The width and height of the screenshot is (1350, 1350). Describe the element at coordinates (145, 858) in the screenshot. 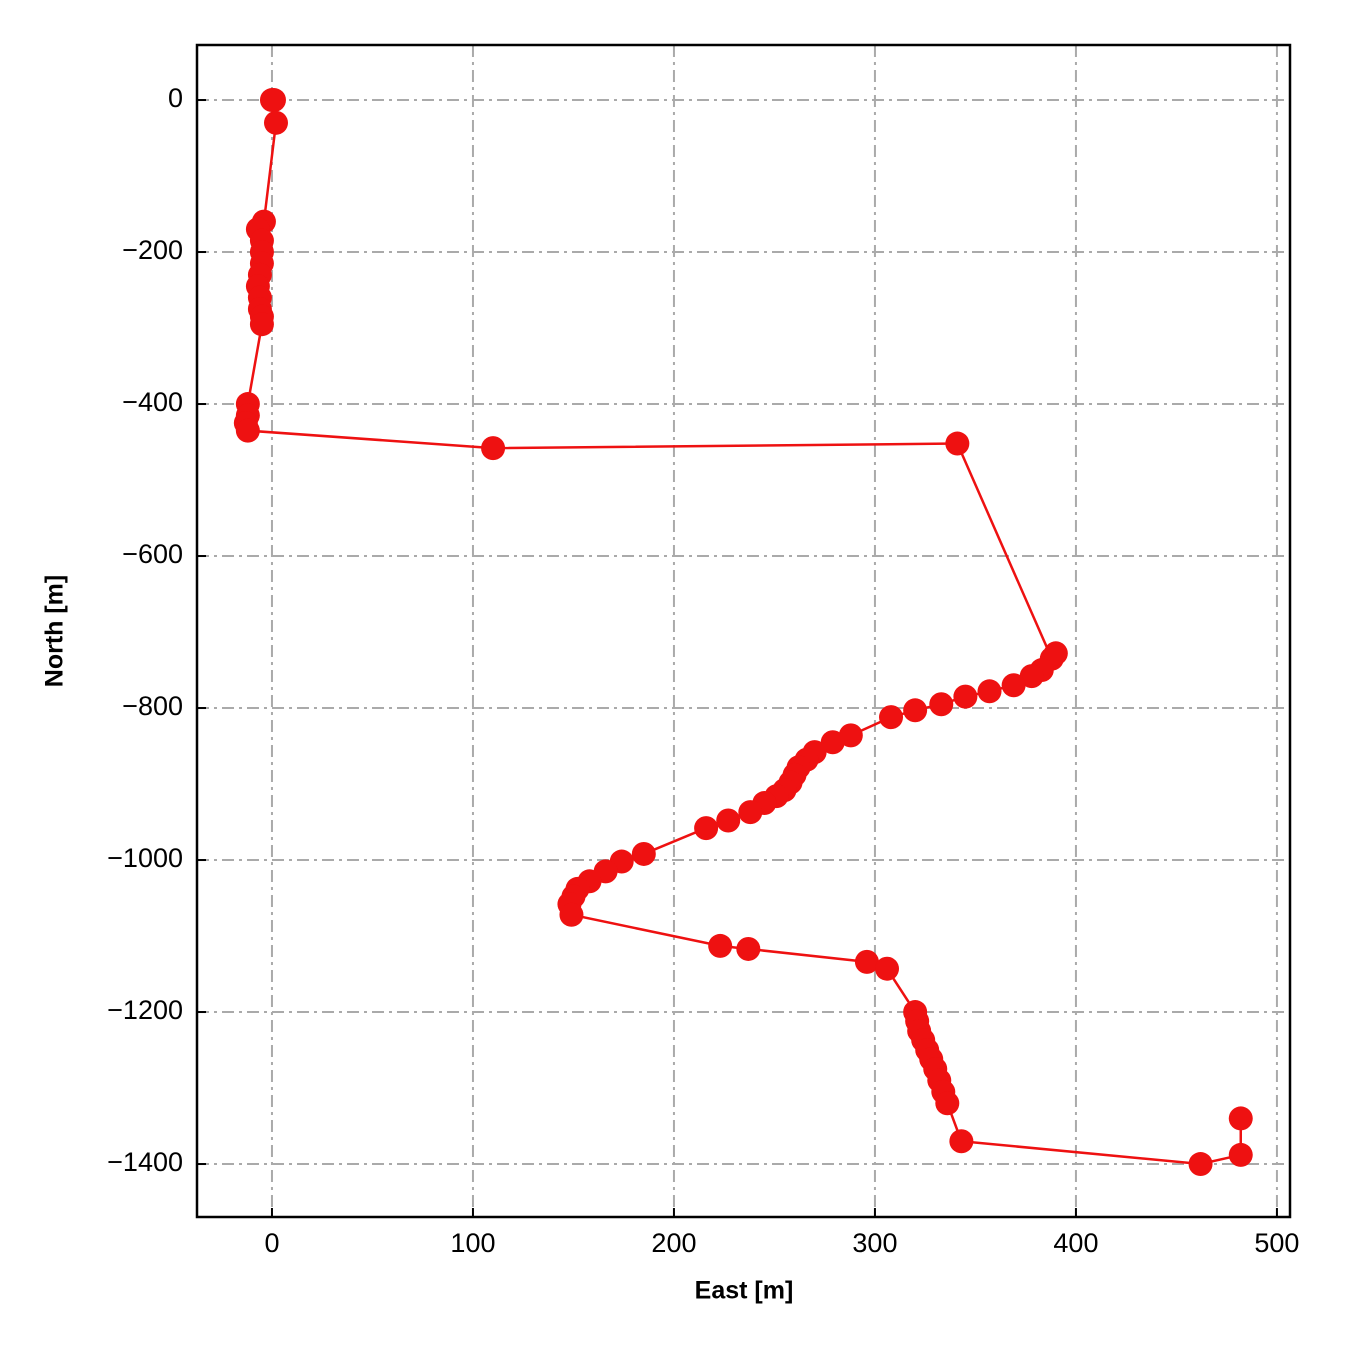

I see `y-tick-label: −1000` at that location.